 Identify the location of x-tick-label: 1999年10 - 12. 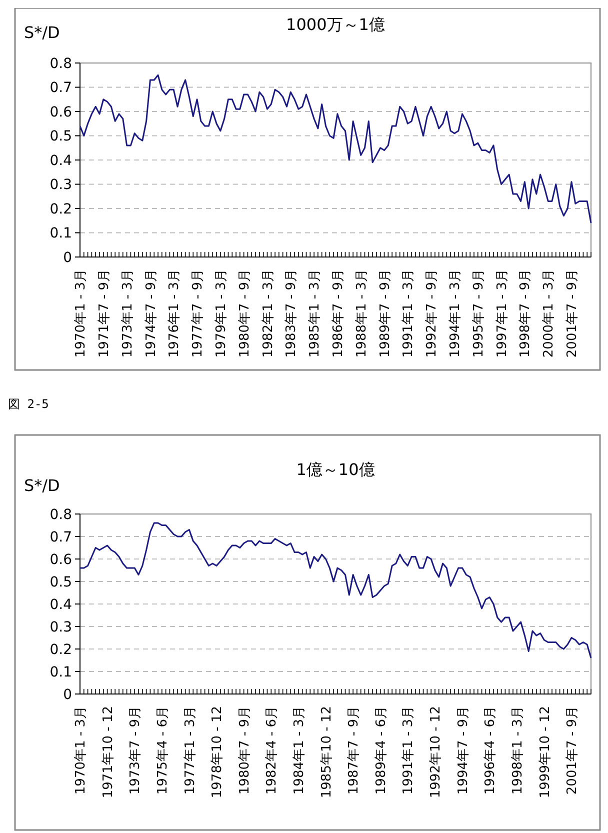
(545, 752).